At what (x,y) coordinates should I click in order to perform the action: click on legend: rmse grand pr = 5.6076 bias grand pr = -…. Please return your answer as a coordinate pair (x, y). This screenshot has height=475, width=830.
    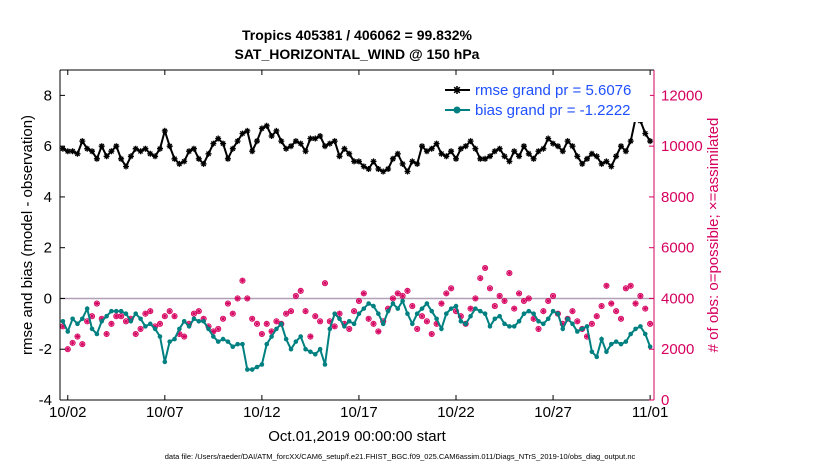
    Looking at the image, I should click on (545, 99).